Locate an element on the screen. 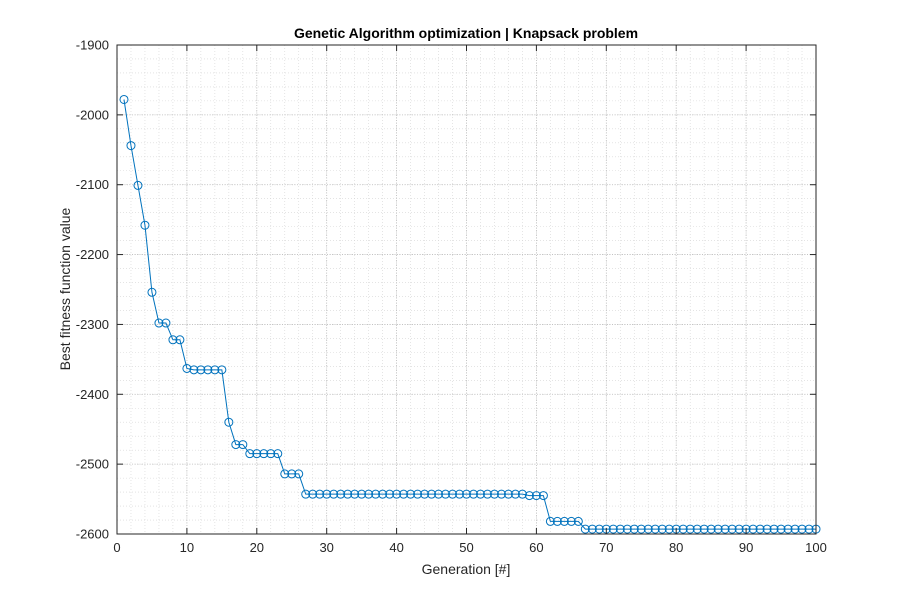 This screenshot has width=900, height=600. y-tick-label: -2100 is located at coordinates (92, 184).